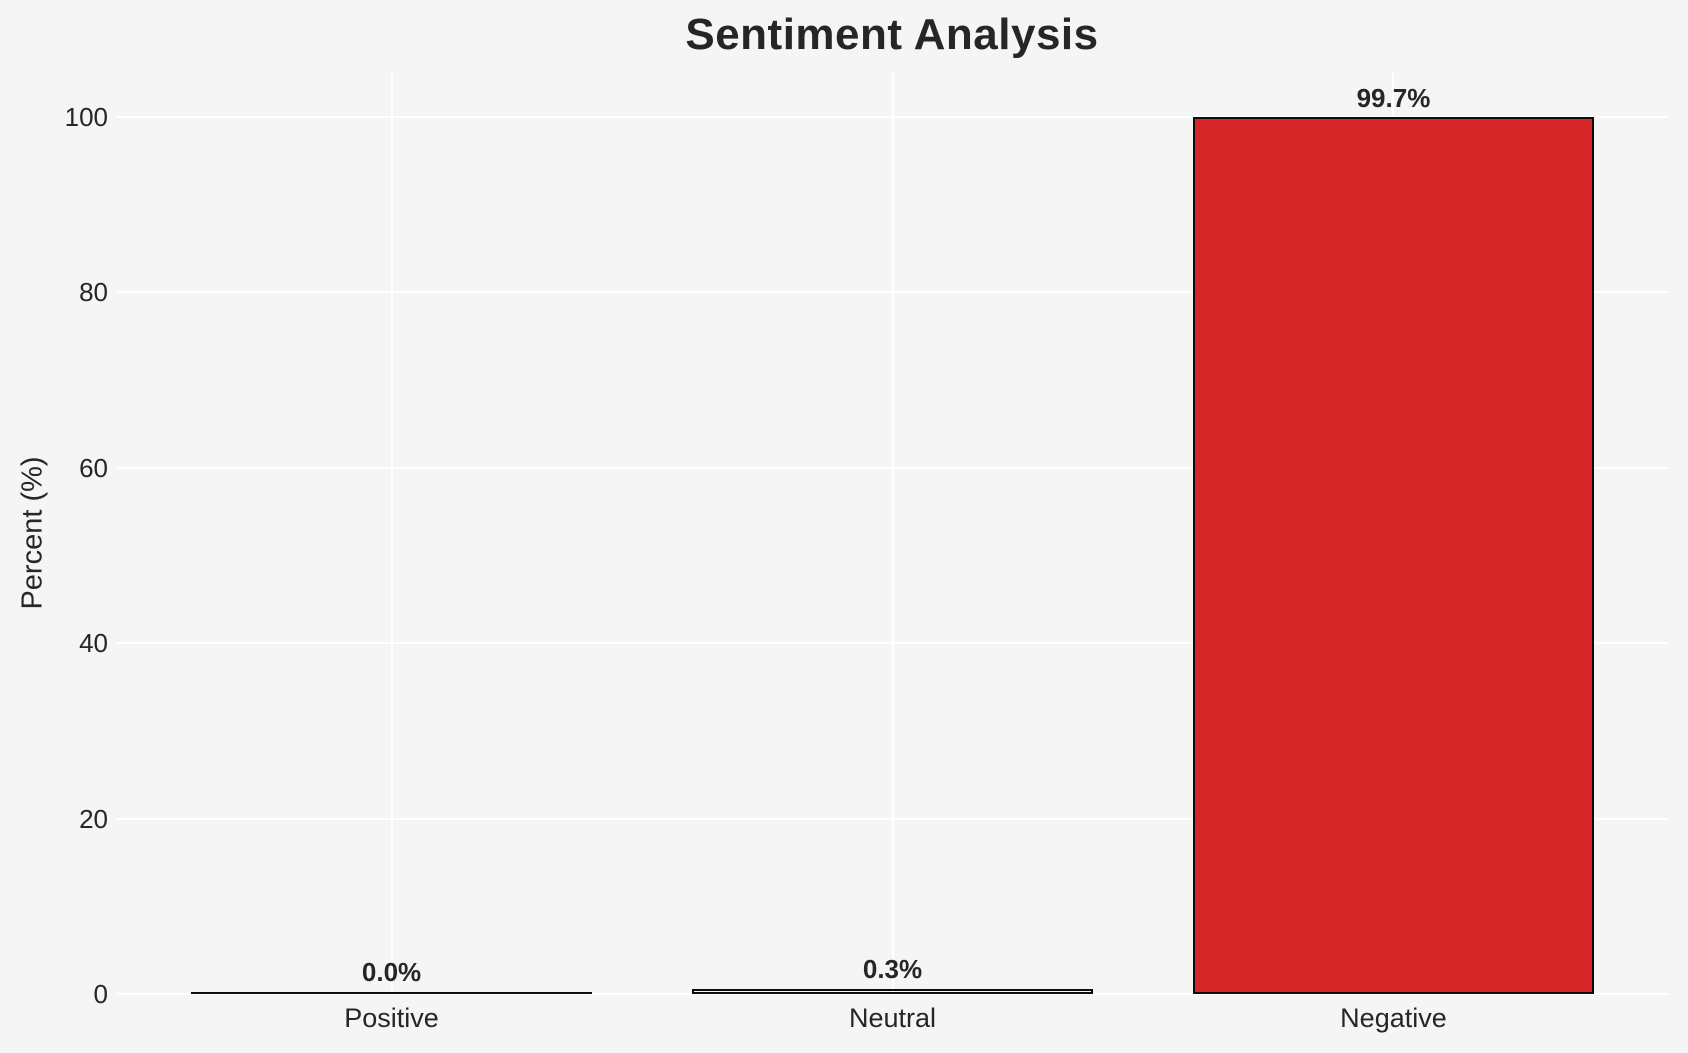 This screenshot has width=1688, height=1053. Describe the element at coordinates (892, 1018) in the screenshot. I see `x-tick-label-neutral: Neutral` at that location.